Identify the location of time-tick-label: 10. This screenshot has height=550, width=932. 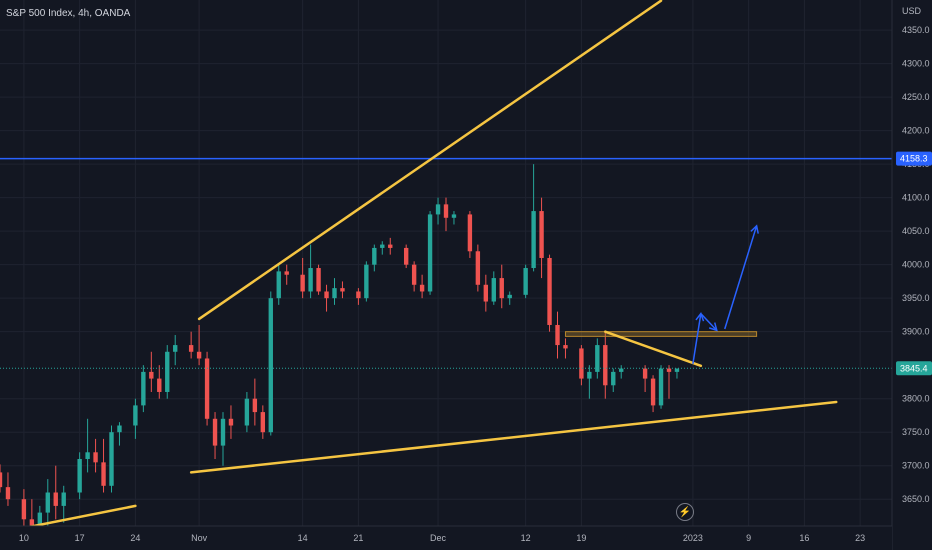
(24, 538).